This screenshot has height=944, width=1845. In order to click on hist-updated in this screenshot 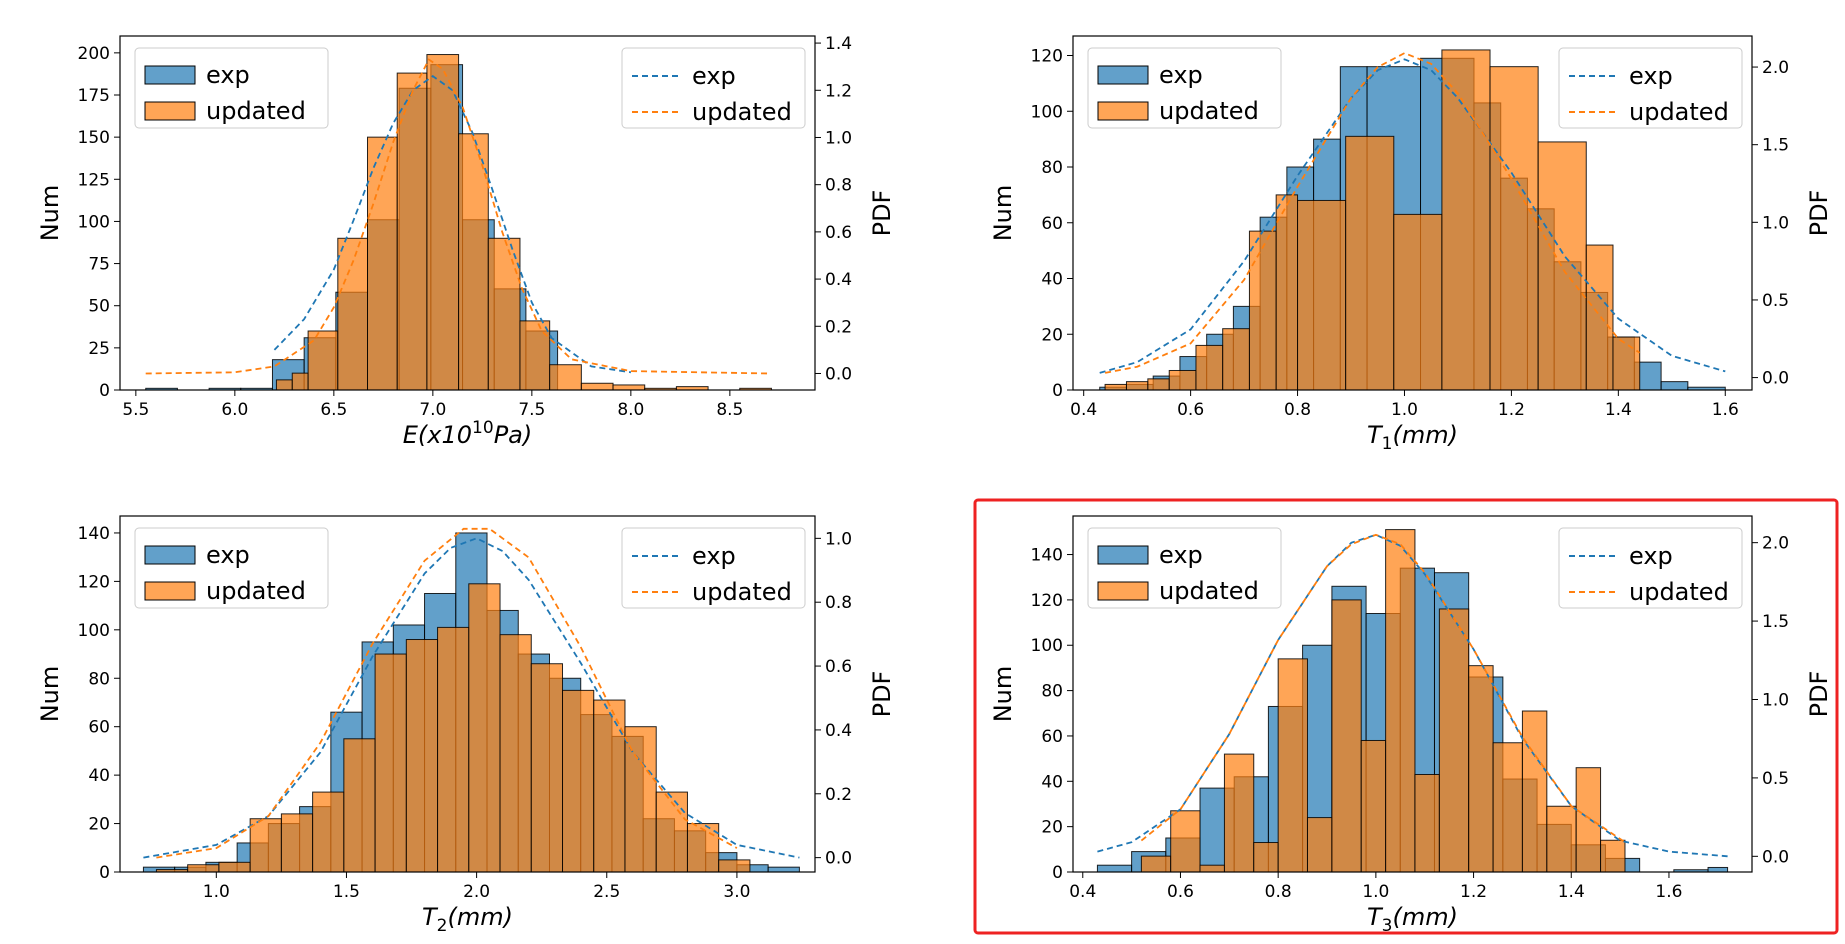, I will do `click(1383, 701)`.